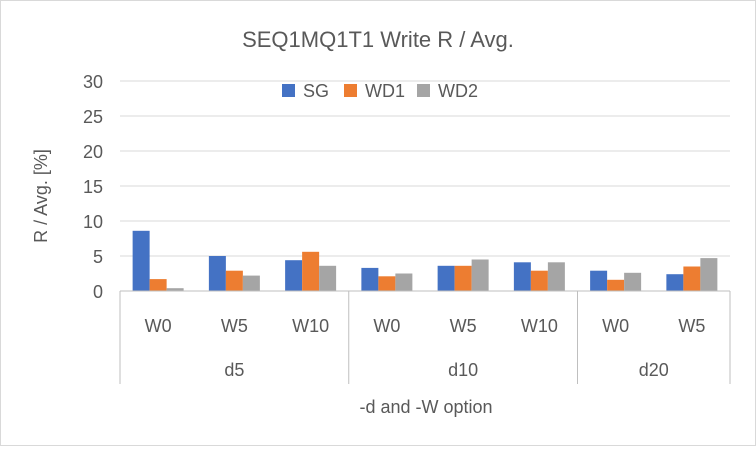 The image size is (756, 450). Describe the element at coordinates (385, 91) in the screenshot. I see `legend-label-wd1: WD1` at that location.